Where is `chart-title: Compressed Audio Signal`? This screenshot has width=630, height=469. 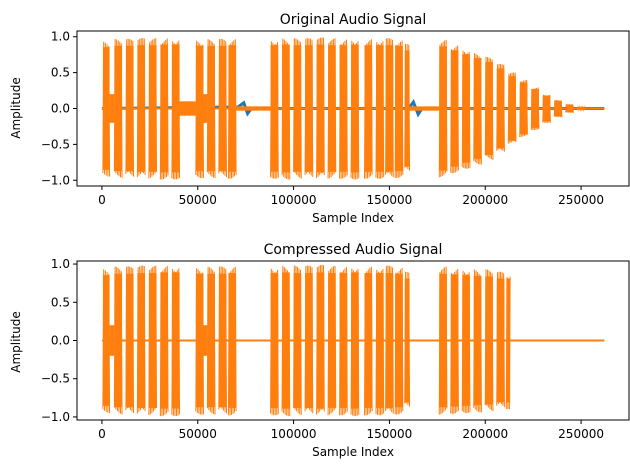 chart-title: Compressed Audio Signal is located at coordinates (353, 250).